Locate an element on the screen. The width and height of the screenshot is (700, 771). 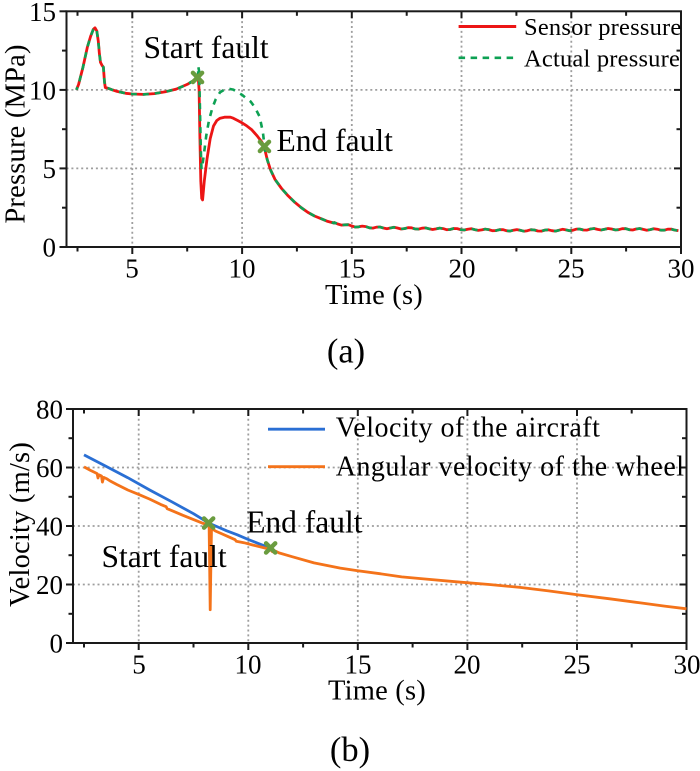
svg-text: Sensor pressure is located at coordinates (602, 27).